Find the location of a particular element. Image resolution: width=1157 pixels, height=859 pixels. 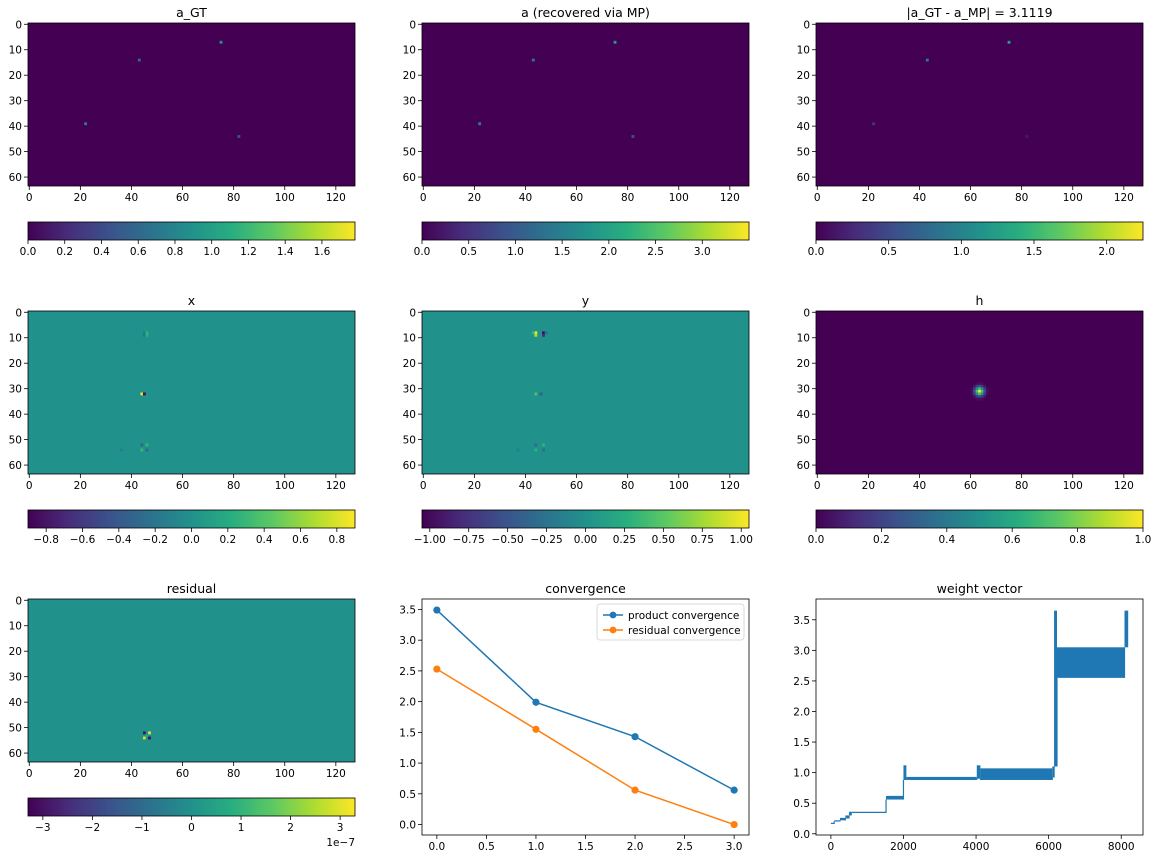

colorbar-tick-label: −0.8 is located at coordinates (46, 540).